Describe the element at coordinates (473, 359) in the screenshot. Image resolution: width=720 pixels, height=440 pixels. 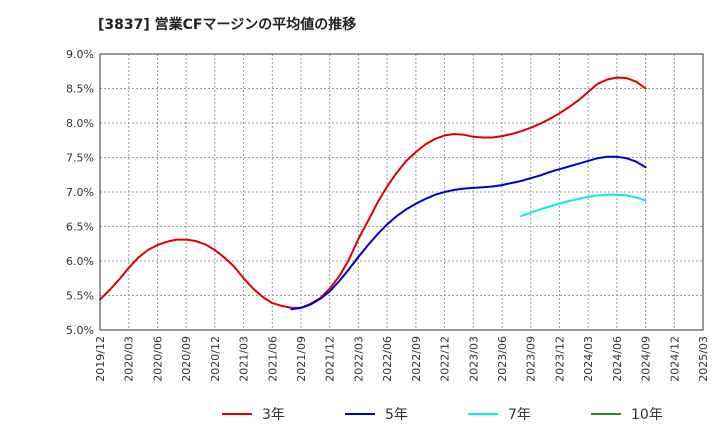
I see `x-tick-label: 2023/03` at that location.